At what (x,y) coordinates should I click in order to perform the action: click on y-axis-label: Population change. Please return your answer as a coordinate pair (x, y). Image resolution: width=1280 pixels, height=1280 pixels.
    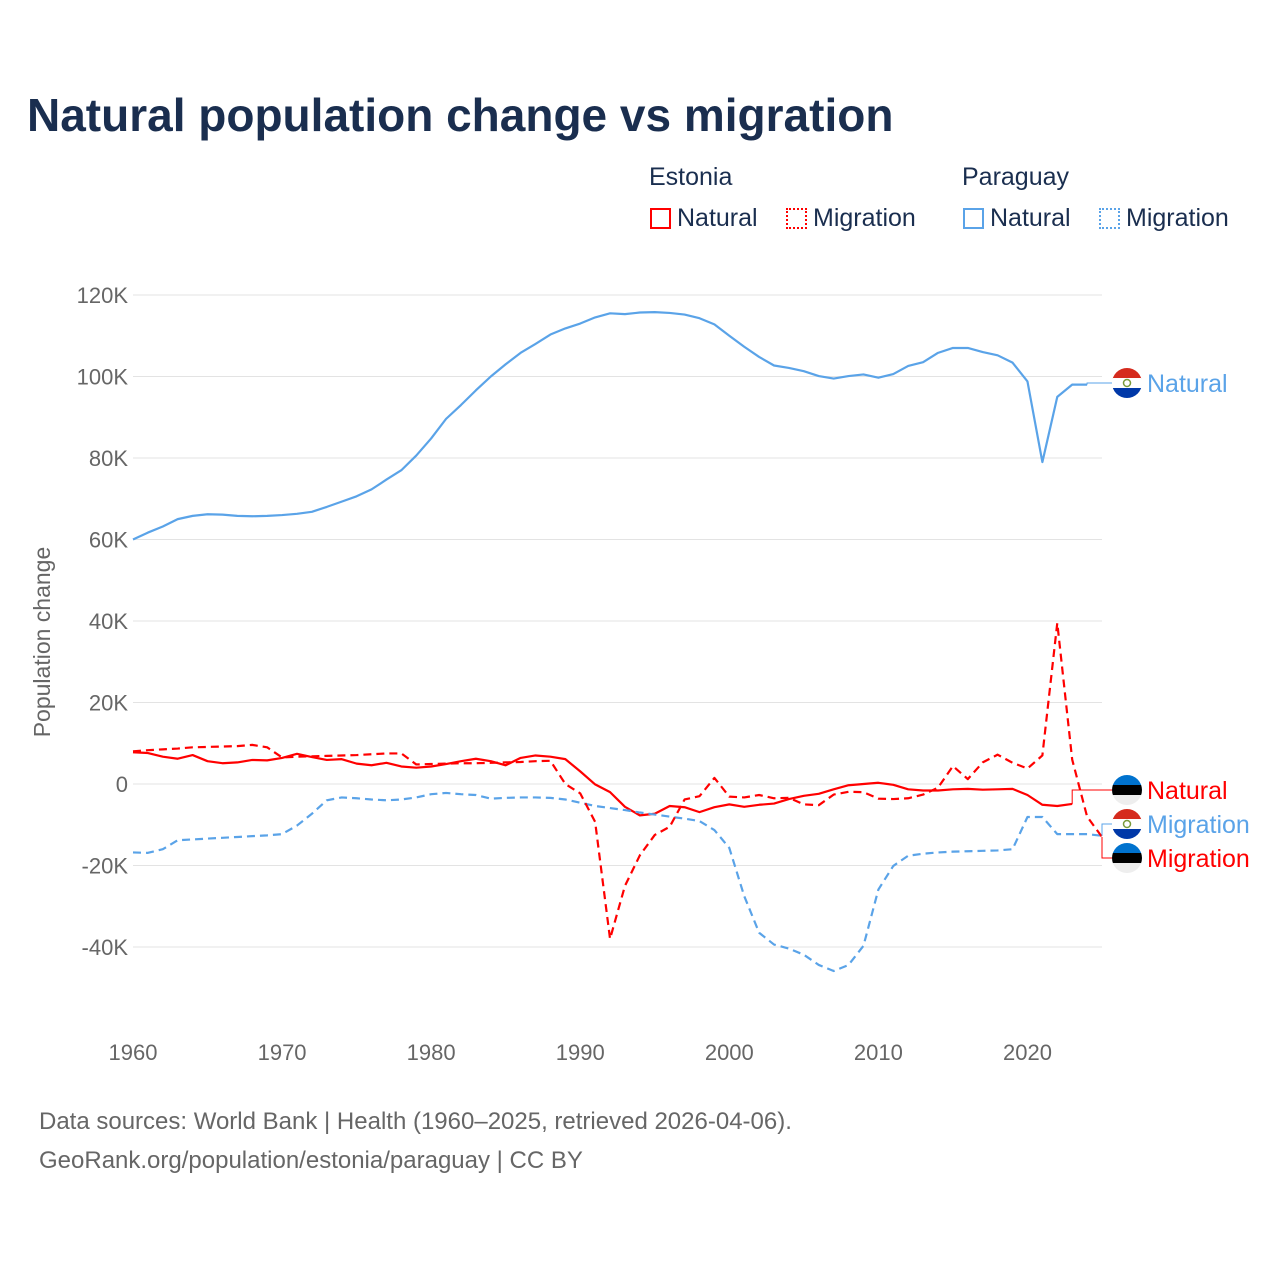
    Looking at the image, I should click on (42, 642).